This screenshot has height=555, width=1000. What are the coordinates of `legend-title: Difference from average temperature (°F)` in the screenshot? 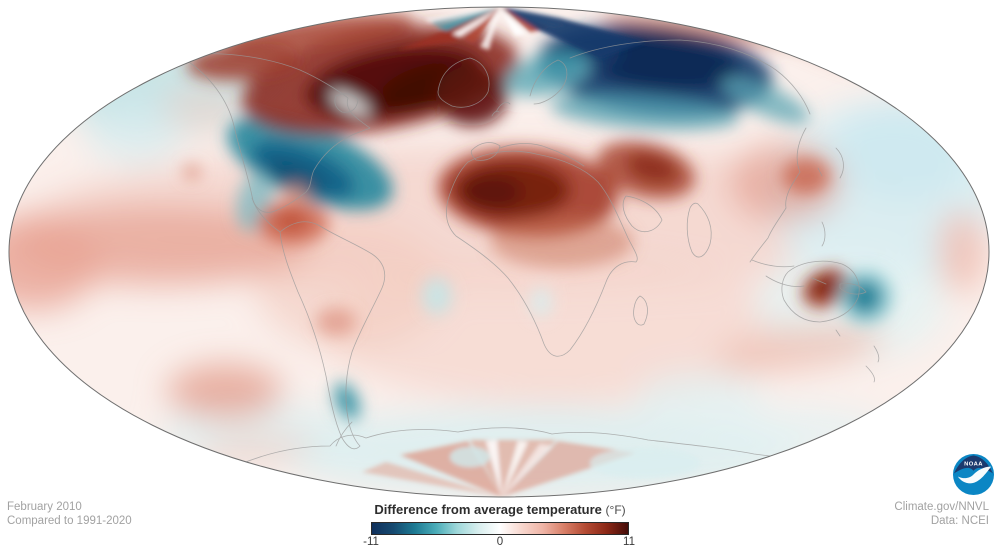 It's located at (500, 509).